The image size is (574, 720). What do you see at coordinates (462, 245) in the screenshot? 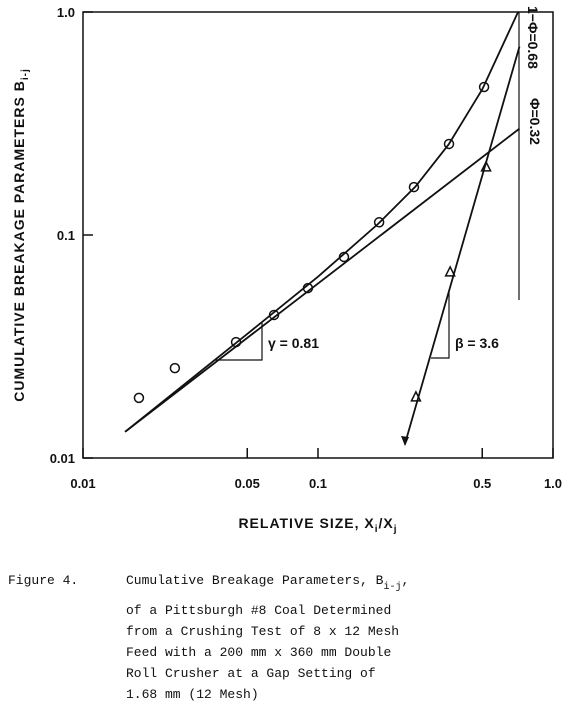
I see `fit-line` at bounding box center [462, 245].